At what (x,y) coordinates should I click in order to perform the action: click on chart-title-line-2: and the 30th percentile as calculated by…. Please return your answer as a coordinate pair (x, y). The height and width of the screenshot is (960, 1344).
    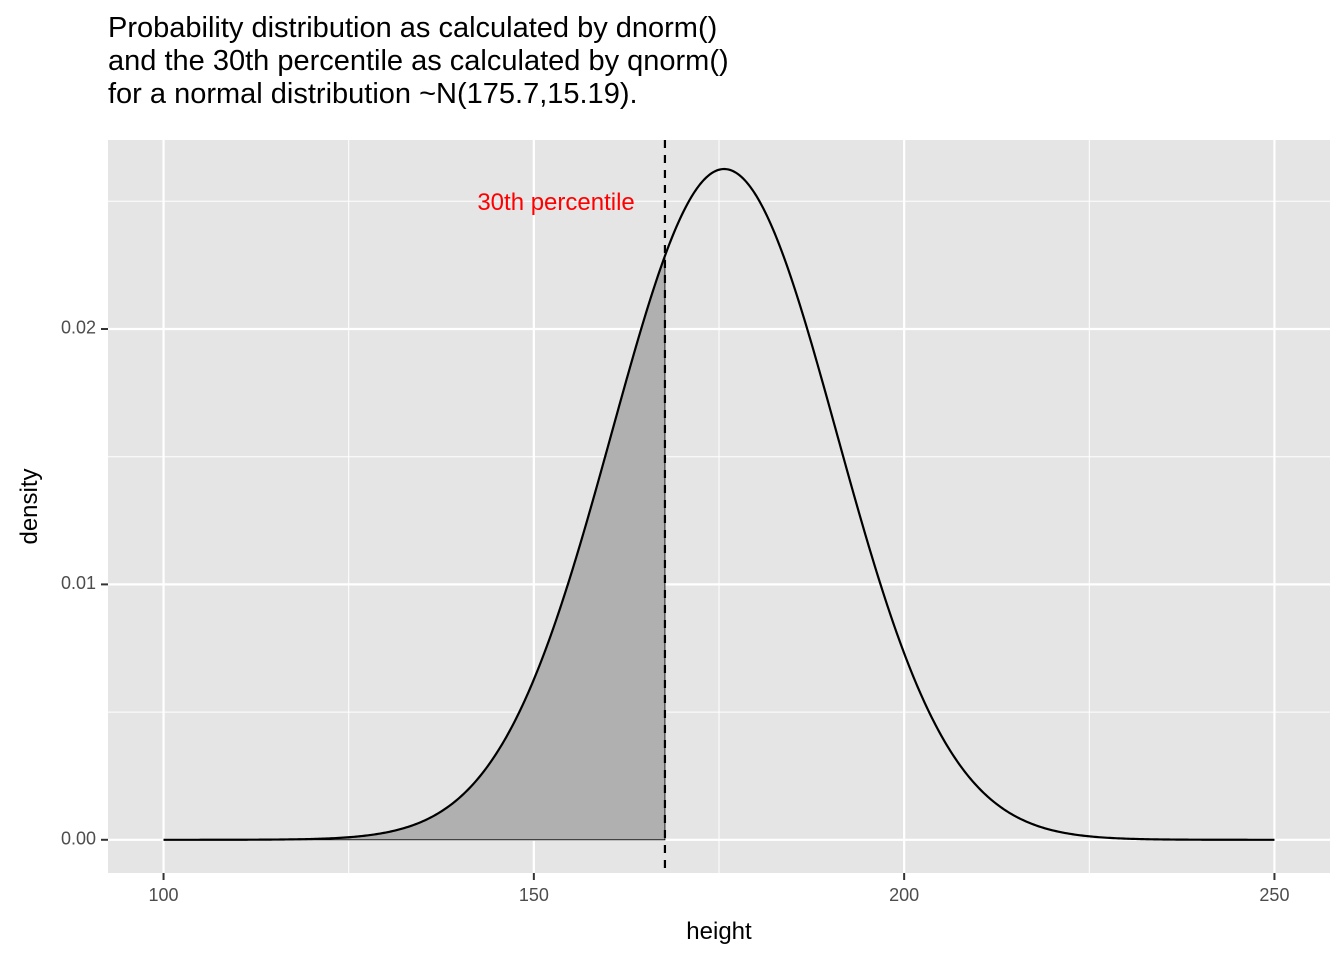
    Looking at the image, I should click on (418, 61).